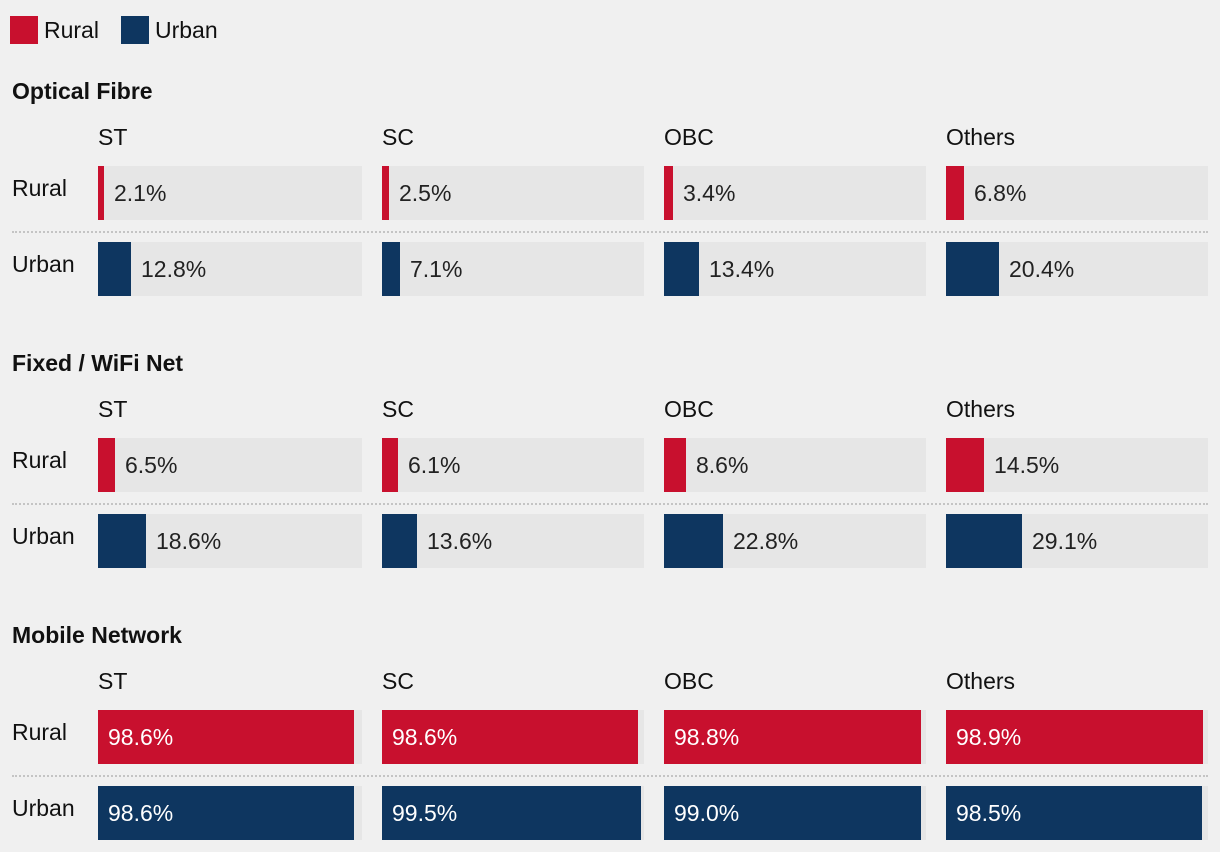 This screenshot has height=852, width=1220. I want to click on legend-swatch-rural, so click(24, 30).